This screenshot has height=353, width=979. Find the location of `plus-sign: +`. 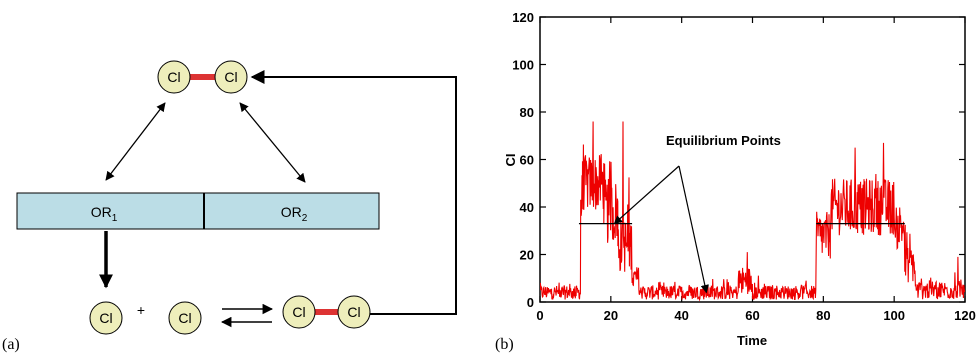

plus-sign: + is located at coordinates (141, 310).